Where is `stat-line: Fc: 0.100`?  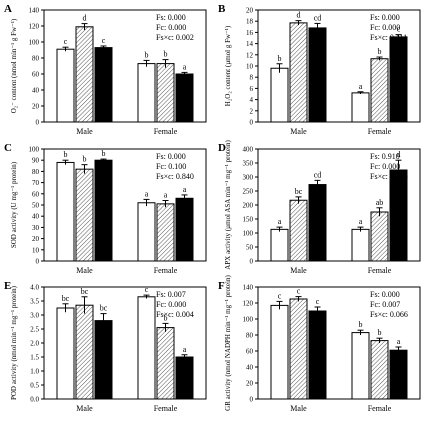 stat-line: Fc: 0.100 is located at coordinates (171, 166).